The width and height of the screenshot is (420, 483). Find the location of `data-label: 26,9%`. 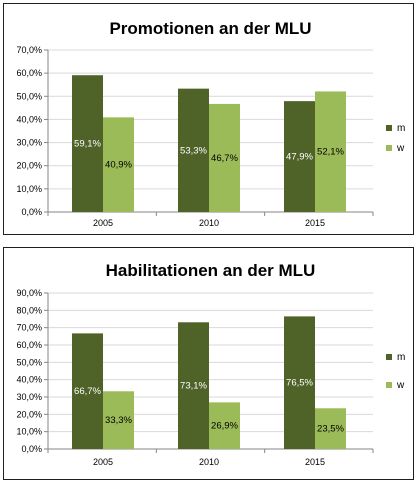

data-label: 26,9% is located at coordinates (224, 426).